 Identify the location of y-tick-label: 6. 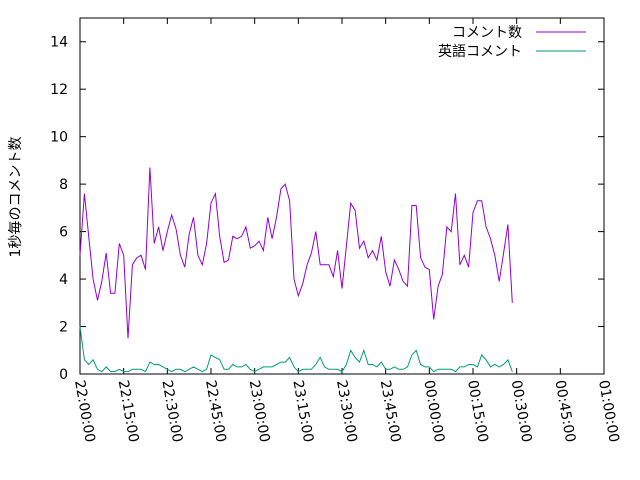
(63, 233).